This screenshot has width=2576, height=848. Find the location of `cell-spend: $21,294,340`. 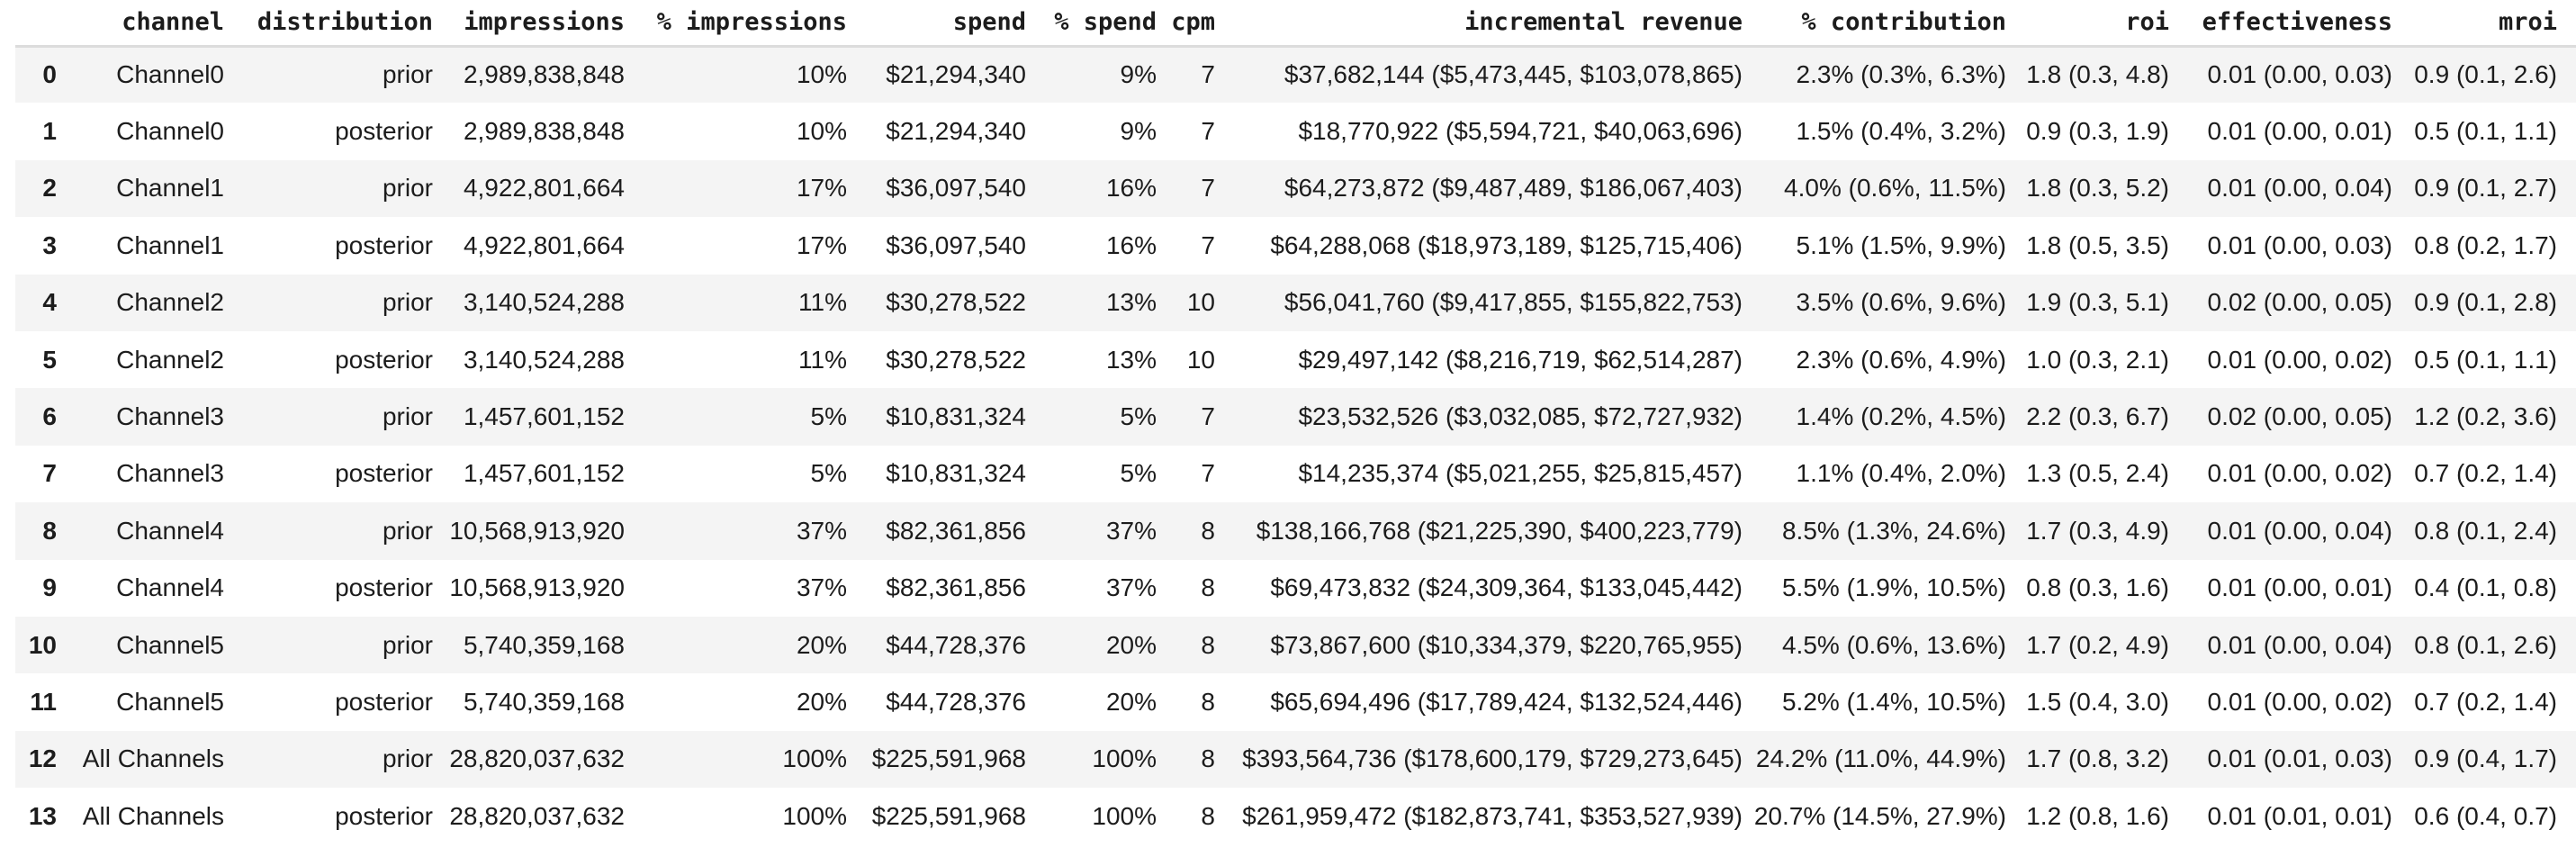

cell-spend: $21,294,340 is located at coordinates (956, 131).